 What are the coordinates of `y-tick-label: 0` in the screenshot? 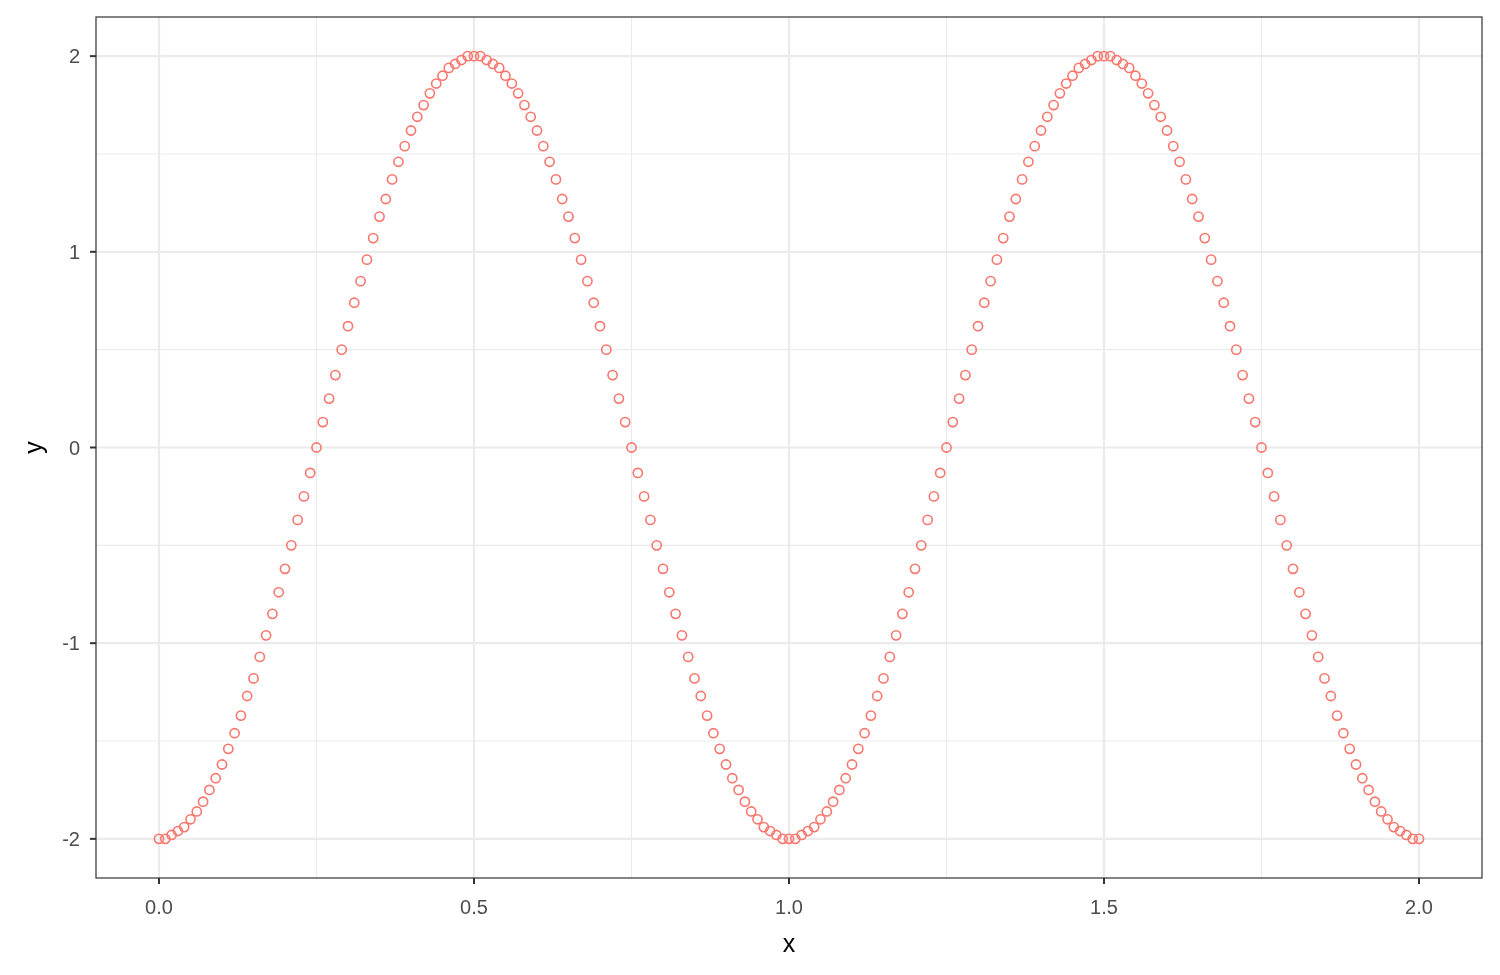 It's located at (74, 447).